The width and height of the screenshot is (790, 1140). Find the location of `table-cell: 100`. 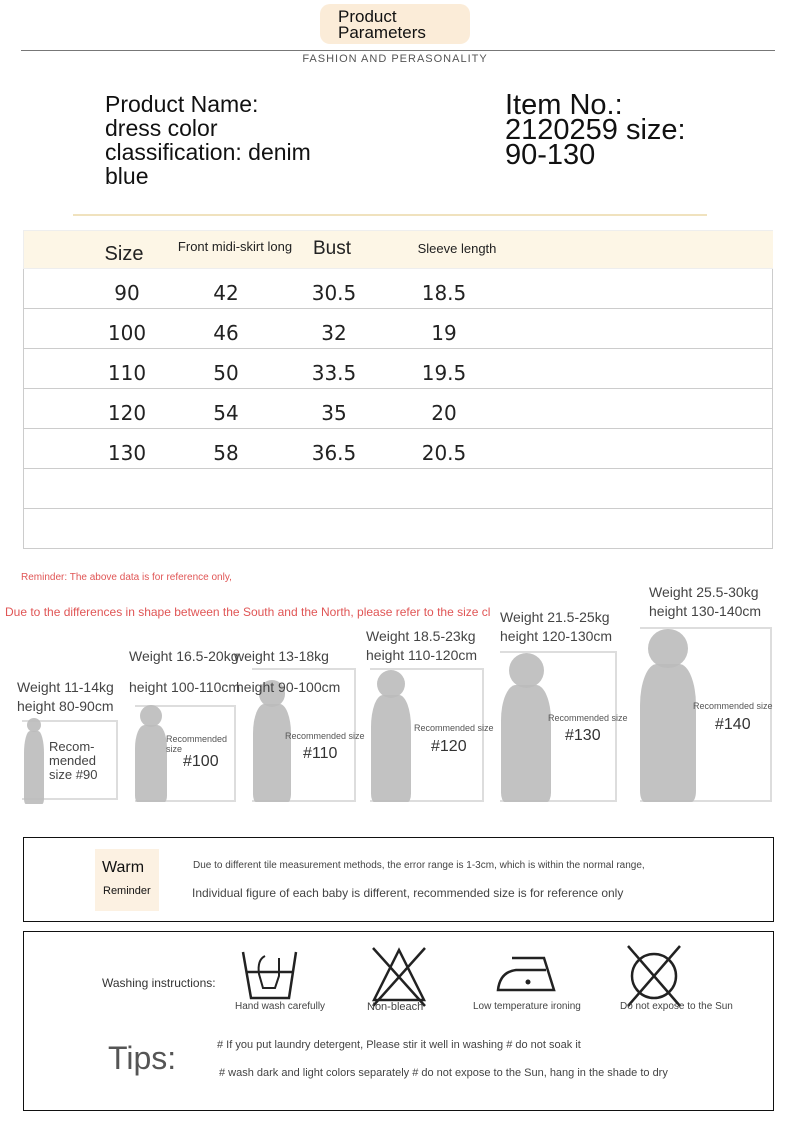

table-cell: 100 is located at coordinates (127, 333).